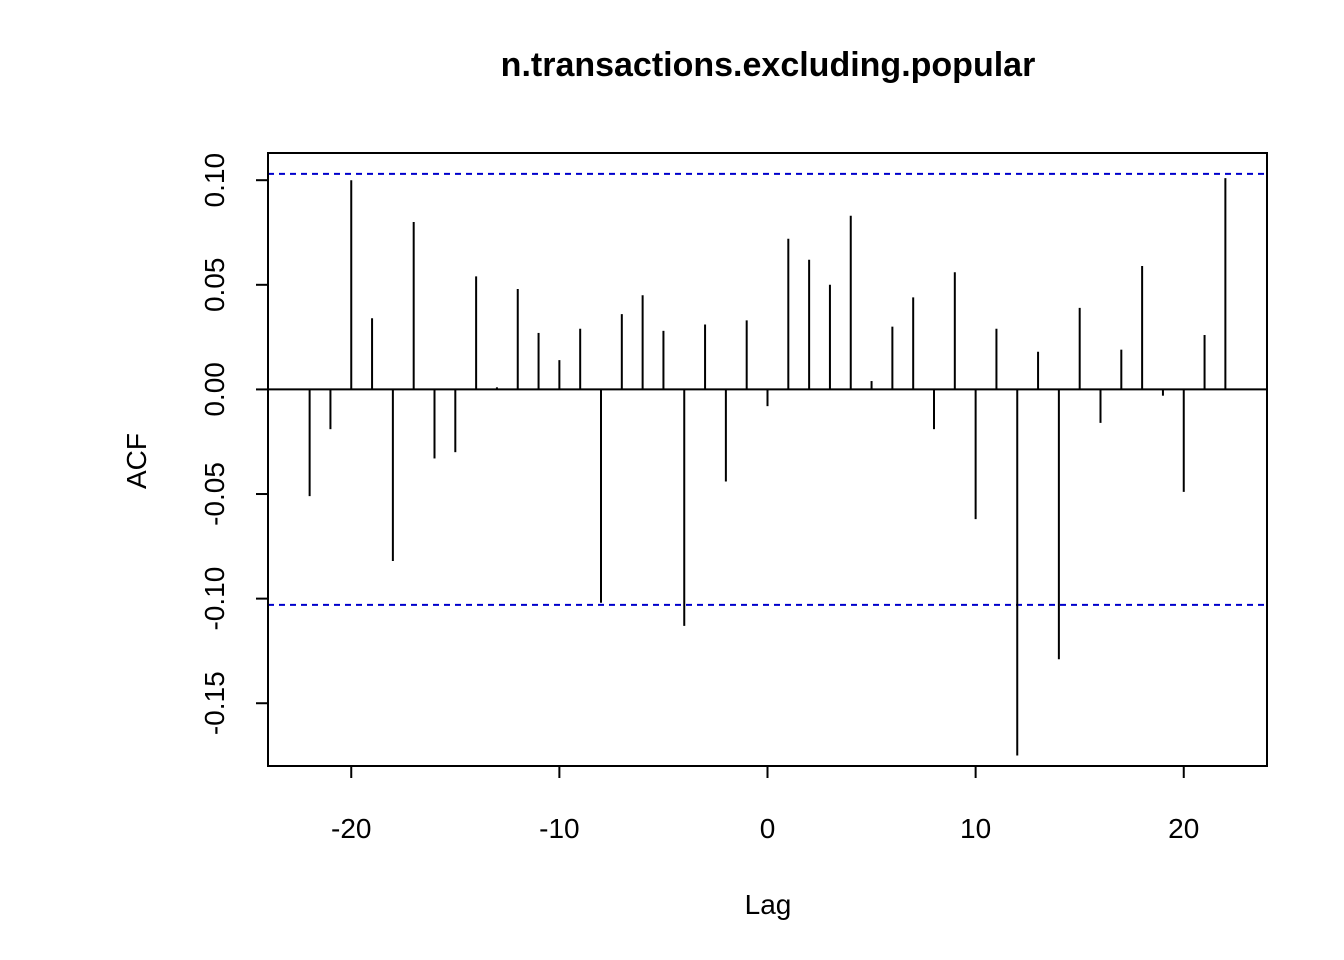 The width and height of the screenshot is (1344, 960). I want to click on y-tick-label: -0.05, so click(214, 494).